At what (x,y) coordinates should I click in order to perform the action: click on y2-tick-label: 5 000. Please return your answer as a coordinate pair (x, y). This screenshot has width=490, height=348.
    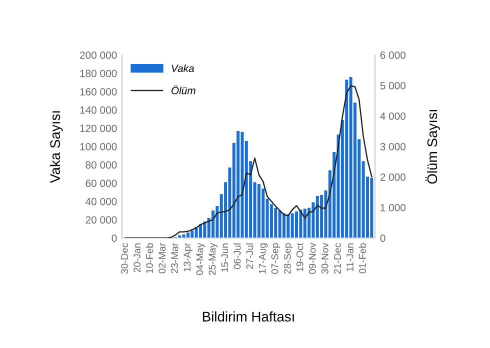
    Looking at the image, I should click on (393, 86).